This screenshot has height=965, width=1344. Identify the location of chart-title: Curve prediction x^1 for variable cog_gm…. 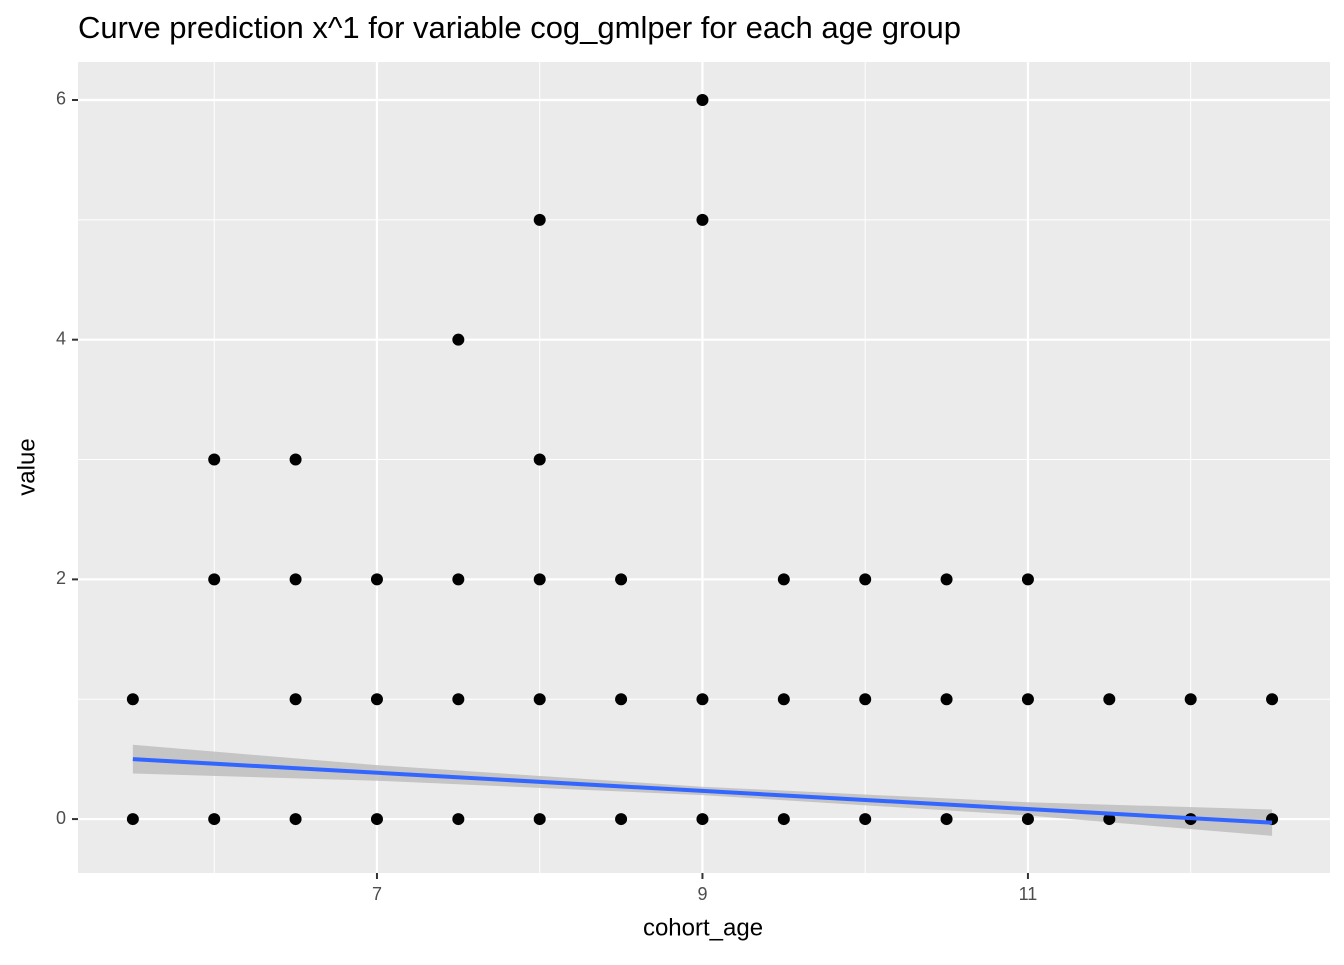
(519, 27).